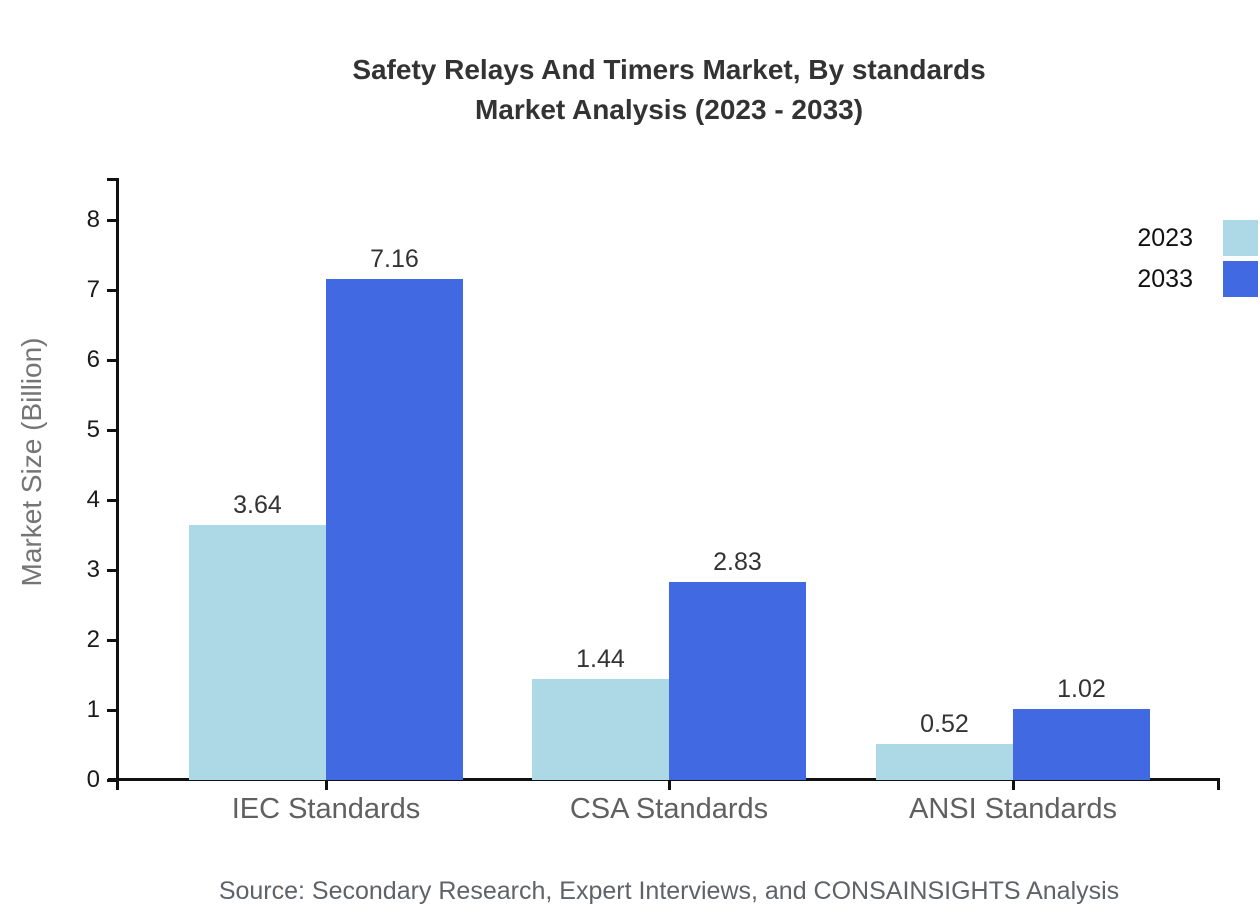  What do you see at coordinates (600, 659) in the screenshot?
I see `bar-value-label: 1.44` at bounding box center [600, 659].